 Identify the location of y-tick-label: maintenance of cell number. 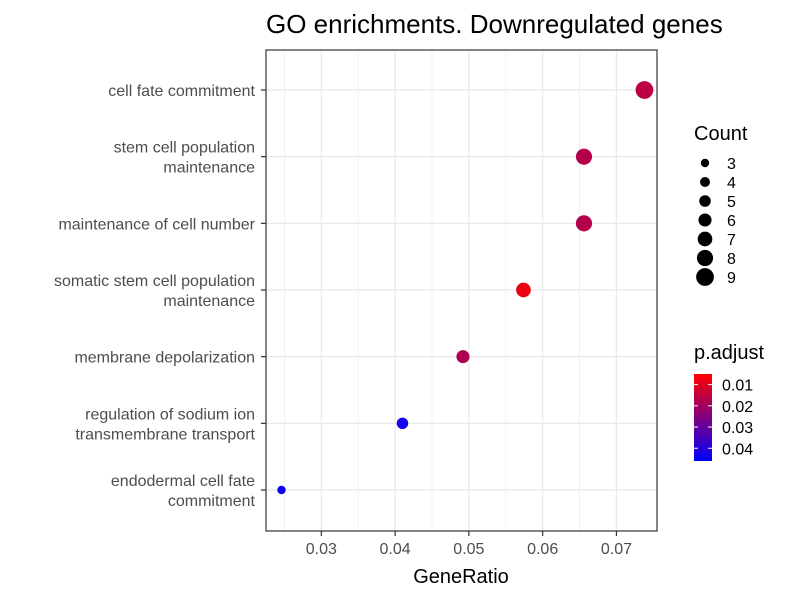
(156, 224).